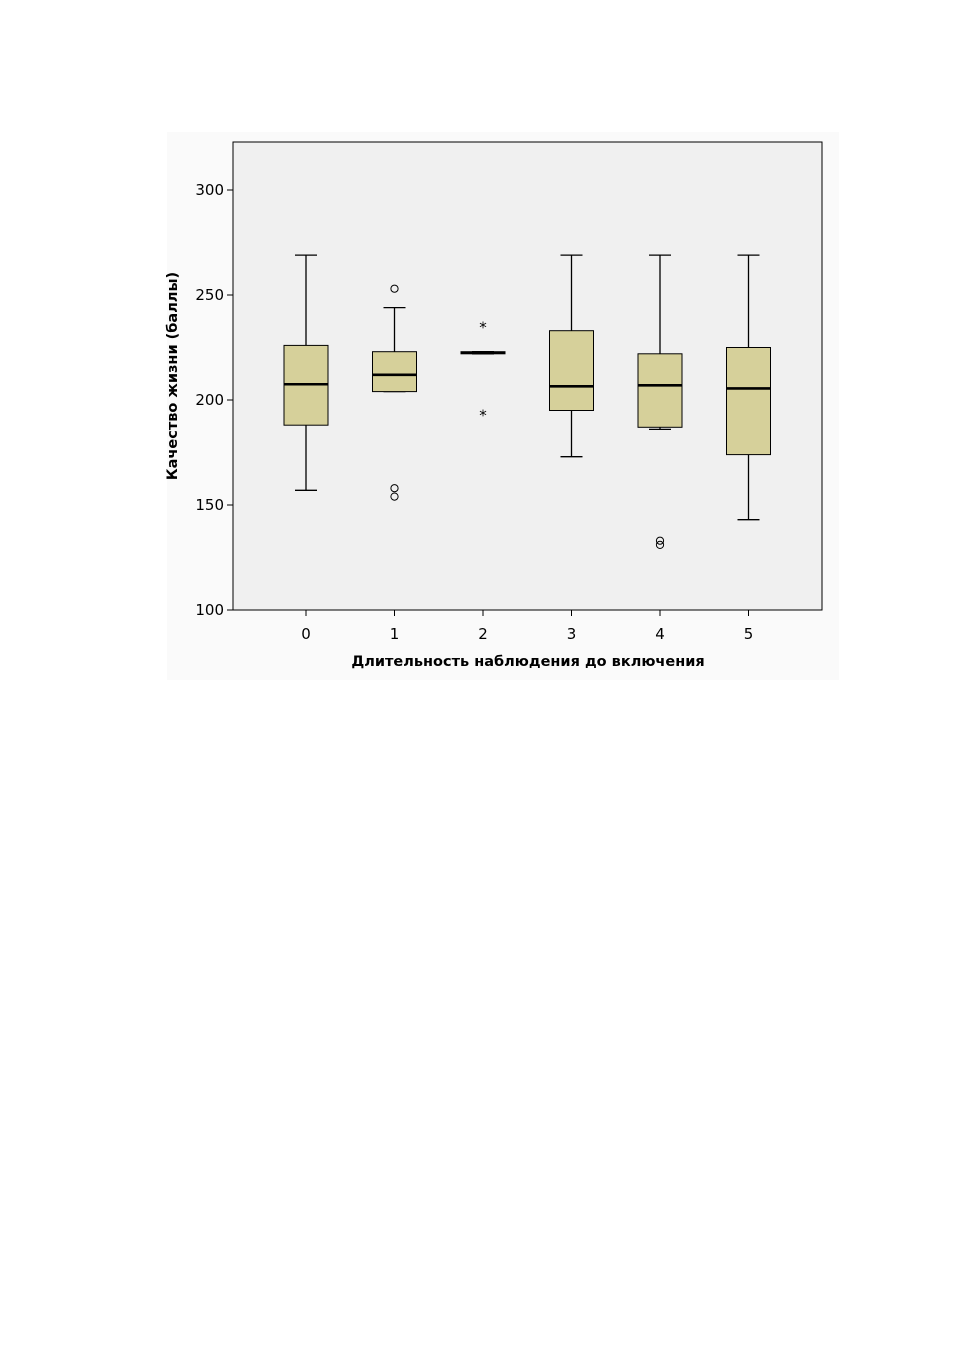 The width and height of the screenshot is (954, 1350). Describe the element at coordinates (527, 626) in the screenshot. I see `x-axis: 0 1 2 3 4 5` at that location.